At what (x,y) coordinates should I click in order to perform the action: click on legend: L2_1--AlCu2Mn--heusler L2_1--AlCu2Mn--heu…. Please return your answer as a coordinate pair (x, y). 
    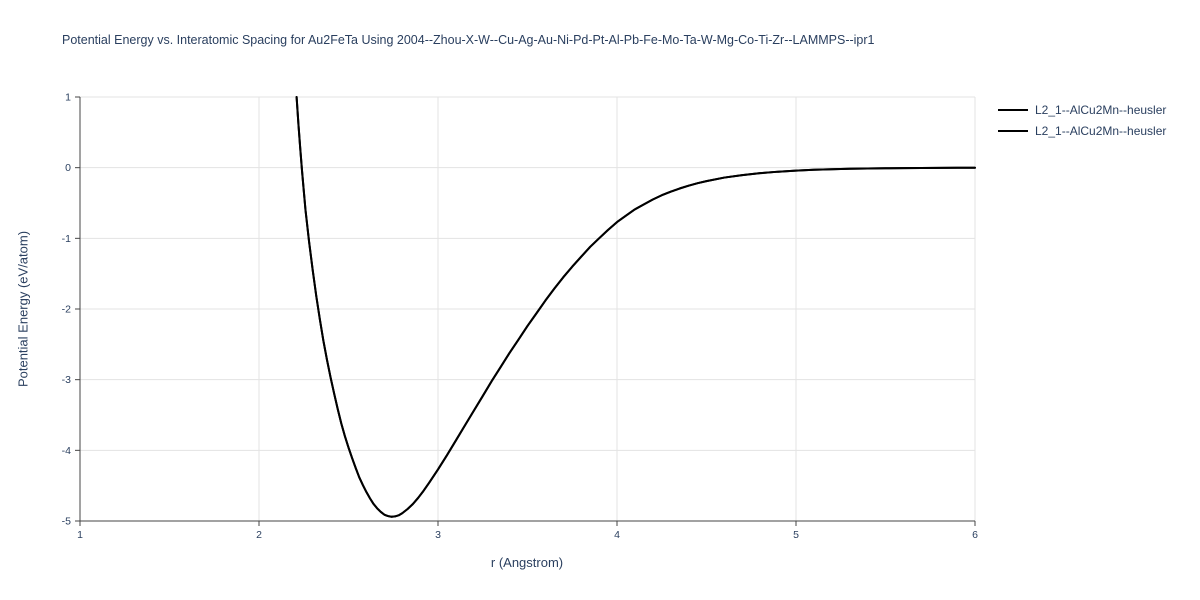
    Looking at the image, I should click on (1082, 120).